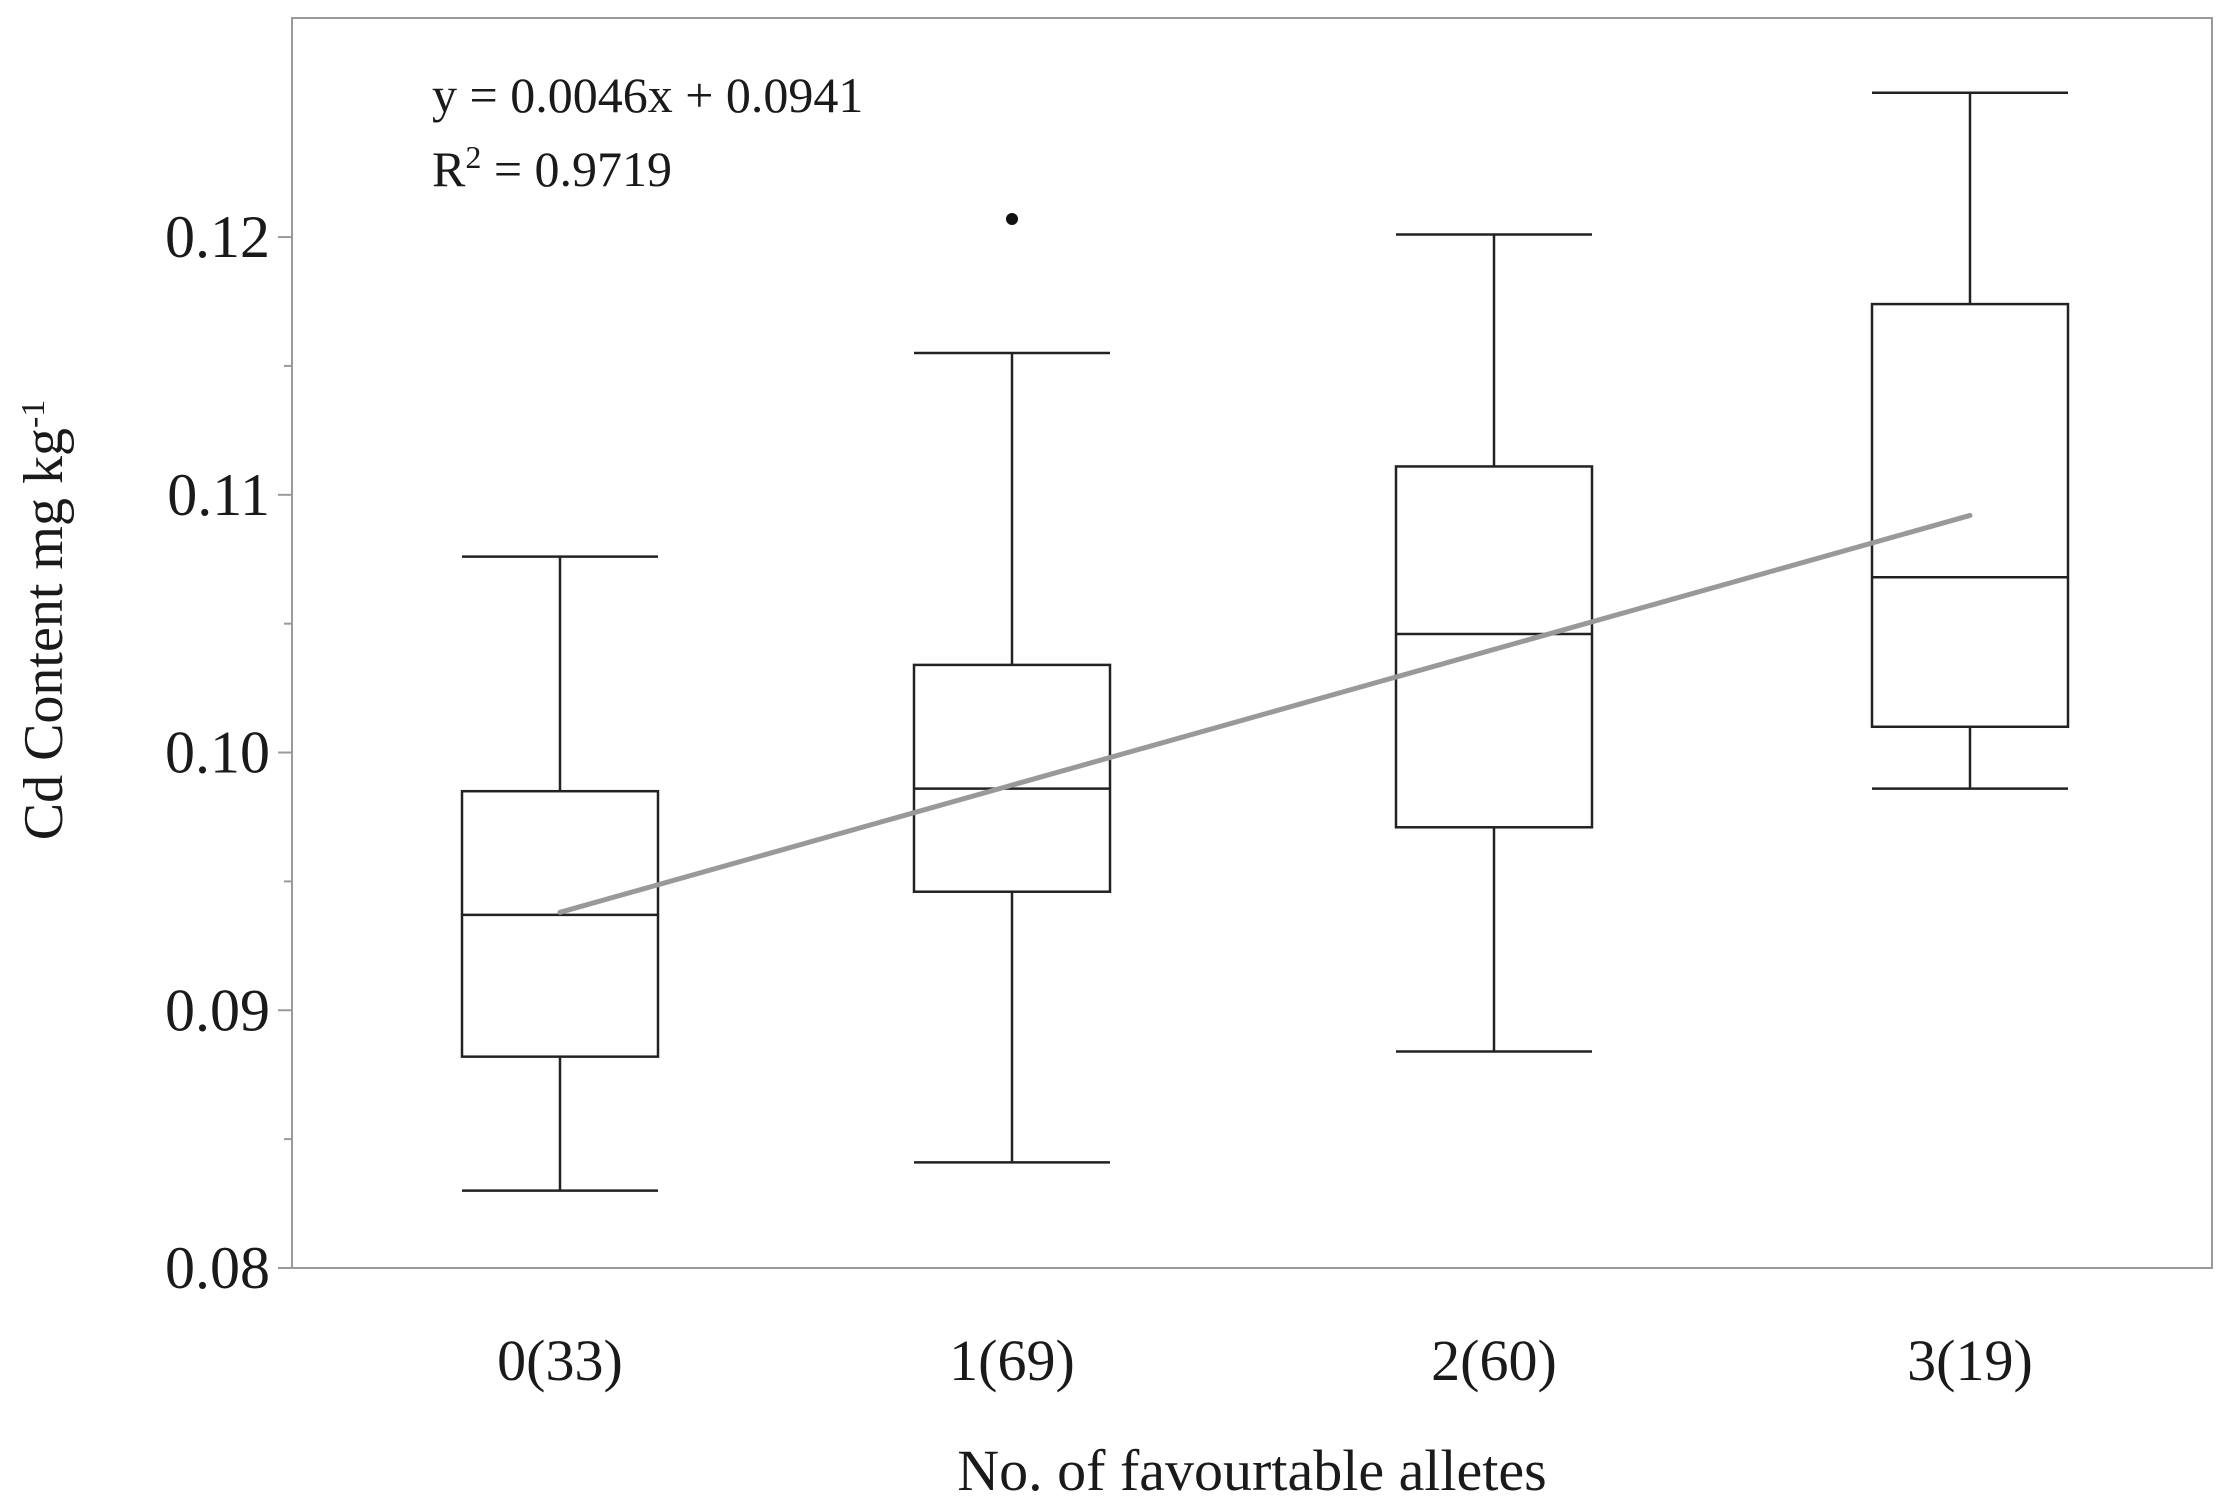 The image size is (2217, 1512). What do you see at coordinates (647, 95) in the screenshot?
I see `equation-annotation: y = 0.0046x + 0.0941` at bounding box center [647, 95].